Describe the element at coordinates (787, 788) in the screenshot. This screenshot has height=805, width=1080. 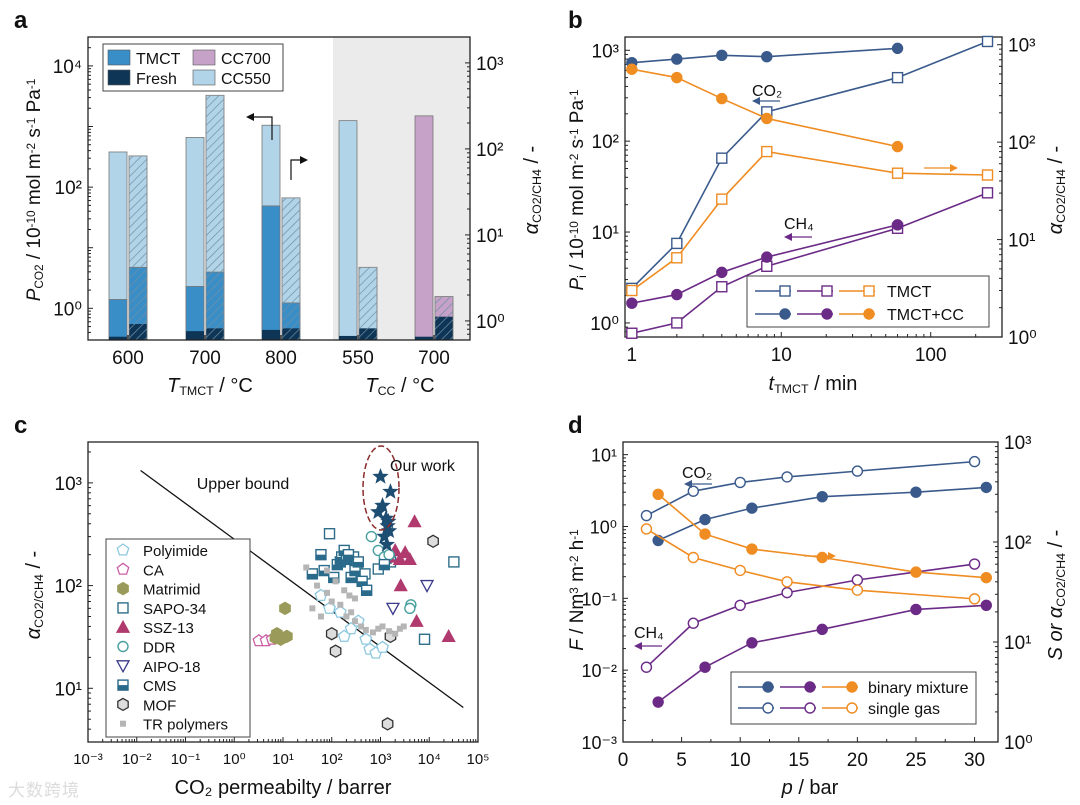
I see `label-part: p` at that location.